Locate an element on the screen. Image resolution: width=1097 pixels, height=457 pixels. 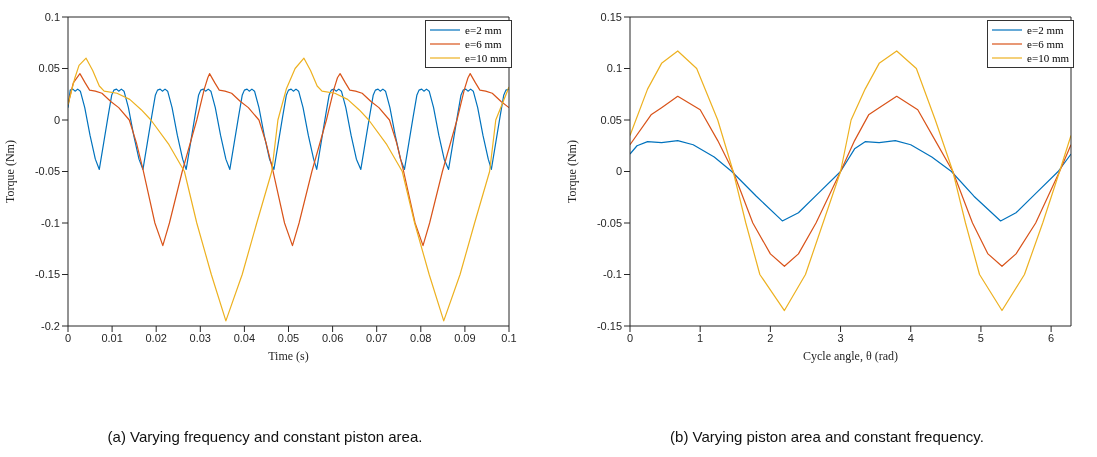
x-tick-label: 4 is located at coordinates (910, 337).